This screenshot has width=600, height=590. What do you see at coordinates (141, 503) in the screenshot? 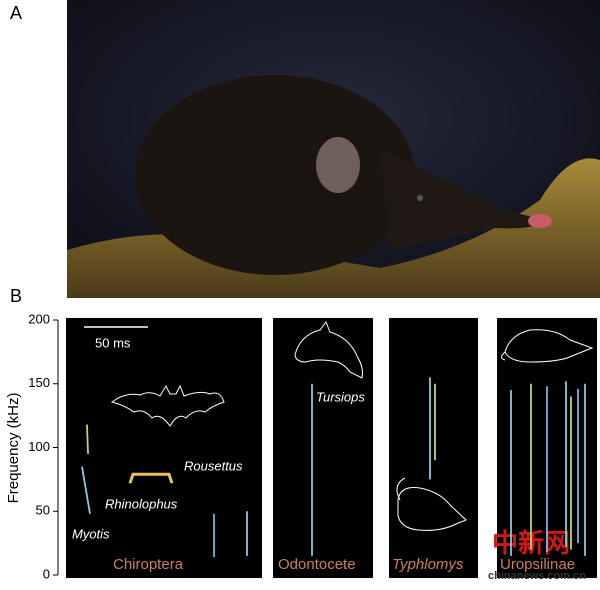
I see `species-label: Rhinolophus` at bounding box center [141, 503].